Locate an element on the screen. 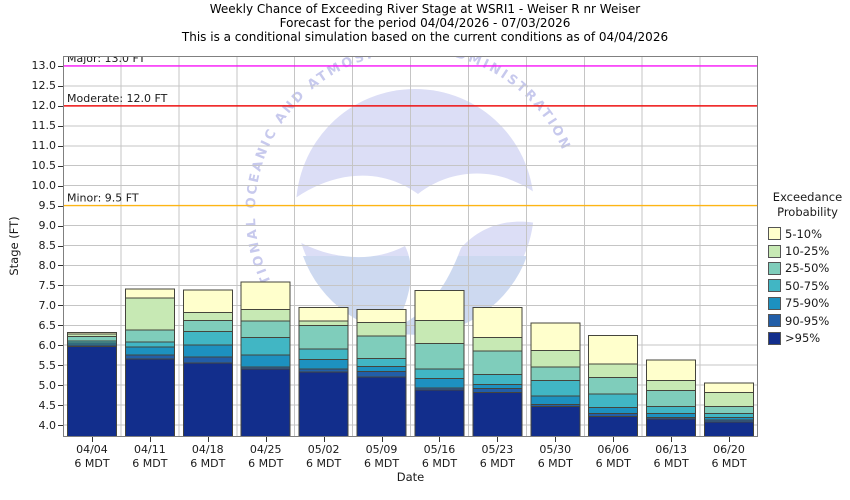  x-tick-label: 06/20 6 MDT is located at coordinates (729, 456).